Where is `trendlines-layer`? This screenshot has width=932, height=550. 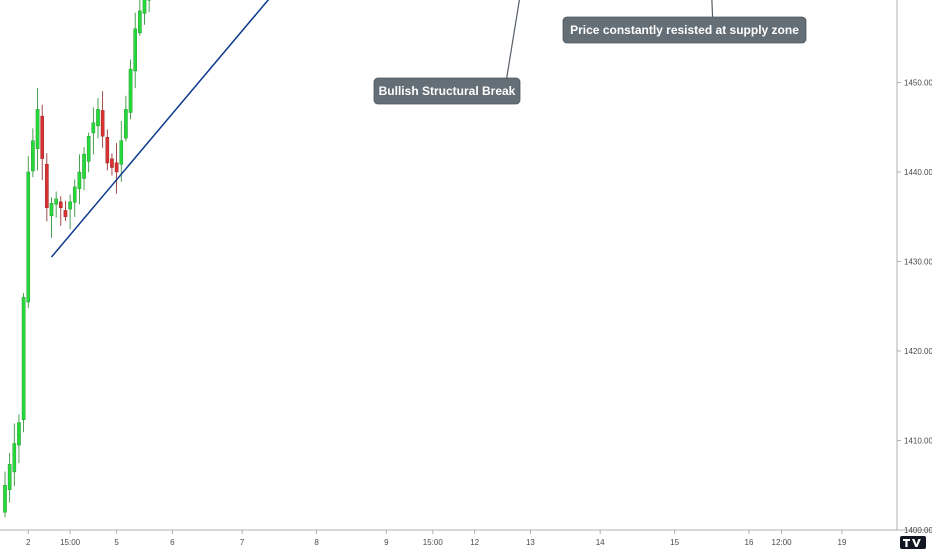
trendlines-layer is located at coordinates (160, 129).